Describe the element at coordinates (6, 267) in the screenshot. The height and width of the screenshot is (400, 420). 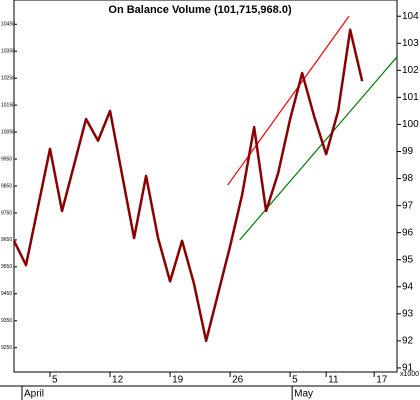
I see `y2-tick-label: 9550` at that location.